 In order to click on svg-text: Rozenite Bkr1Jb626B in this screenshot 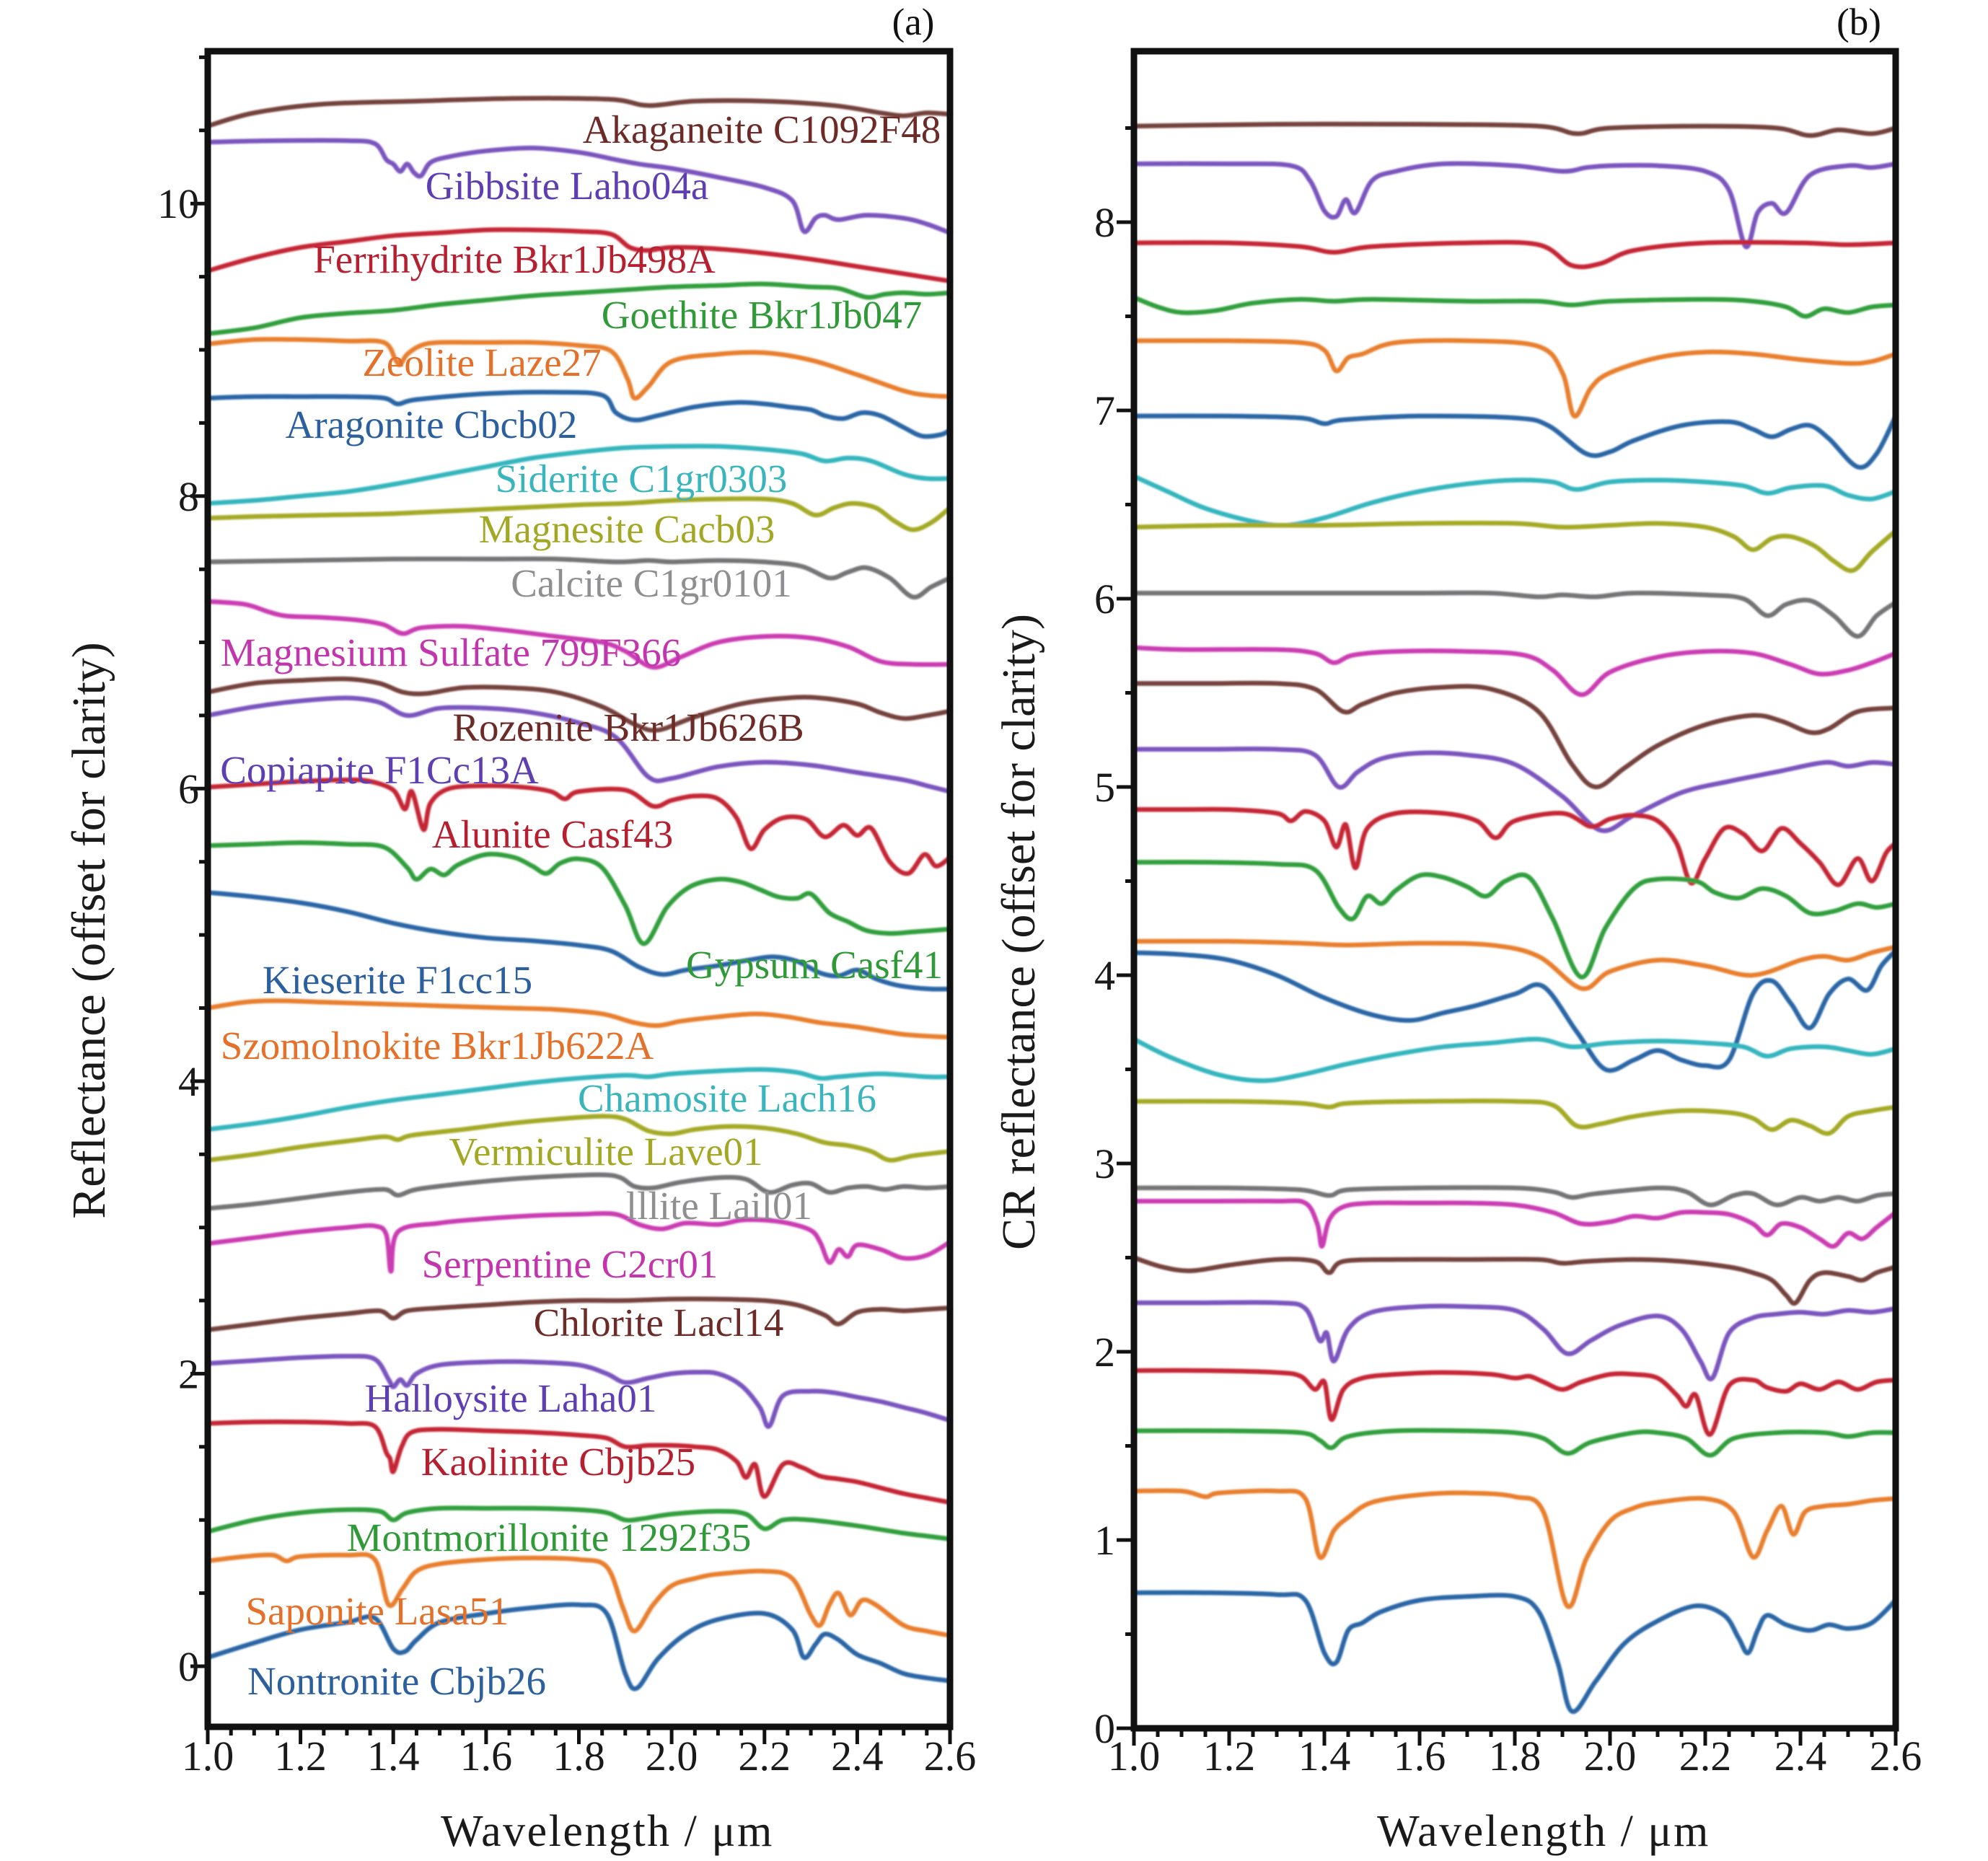, I will do `click(628, 727)`.